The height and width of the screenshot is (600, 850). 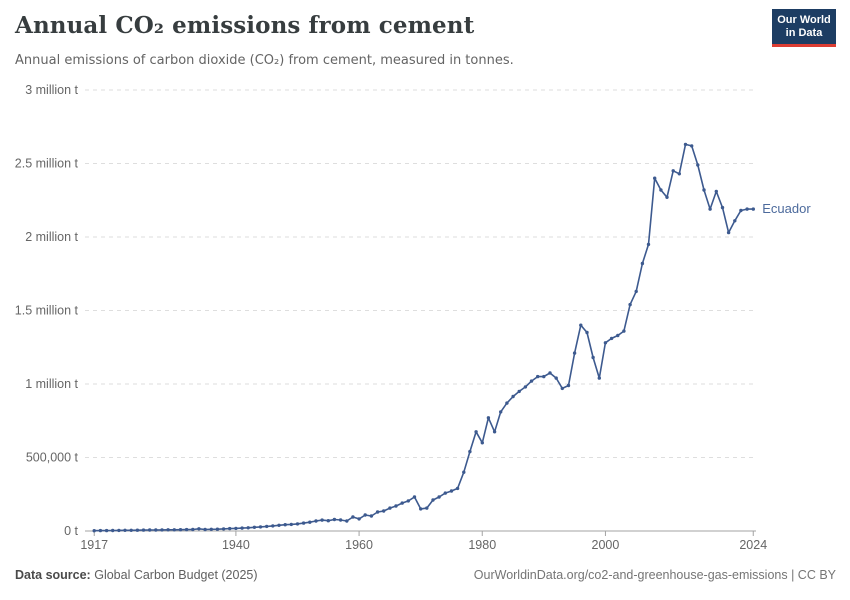 I want to click on x-axis-tick-marks, so click(x=423, y=533).